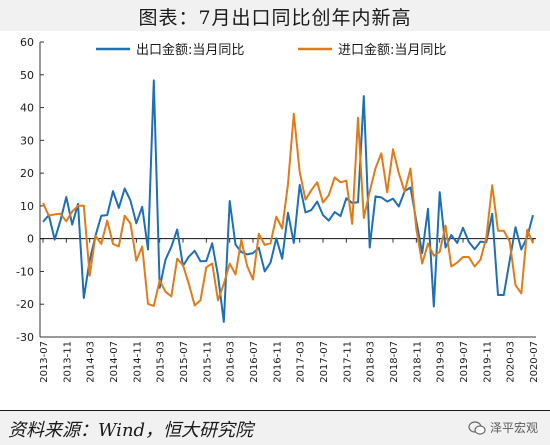 This screenshot has height=445, width=550. I want to click on x-tick-label: 2020-03, so click(511, 362).